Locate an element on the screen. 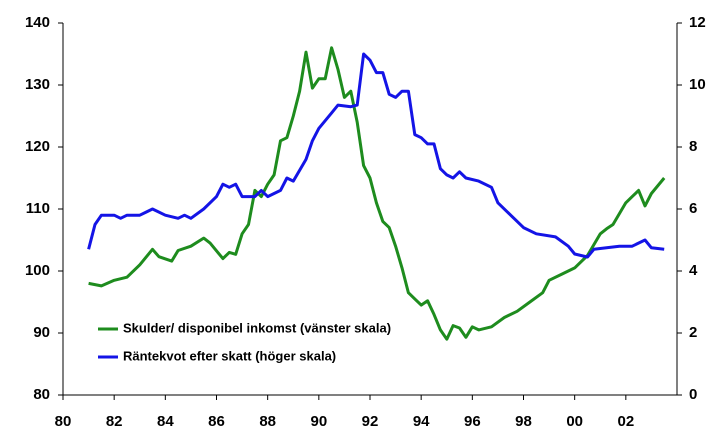 The height and width of the screenshot is (432, 717). x-tick-label: 86 is located at coordinates (216, 421).